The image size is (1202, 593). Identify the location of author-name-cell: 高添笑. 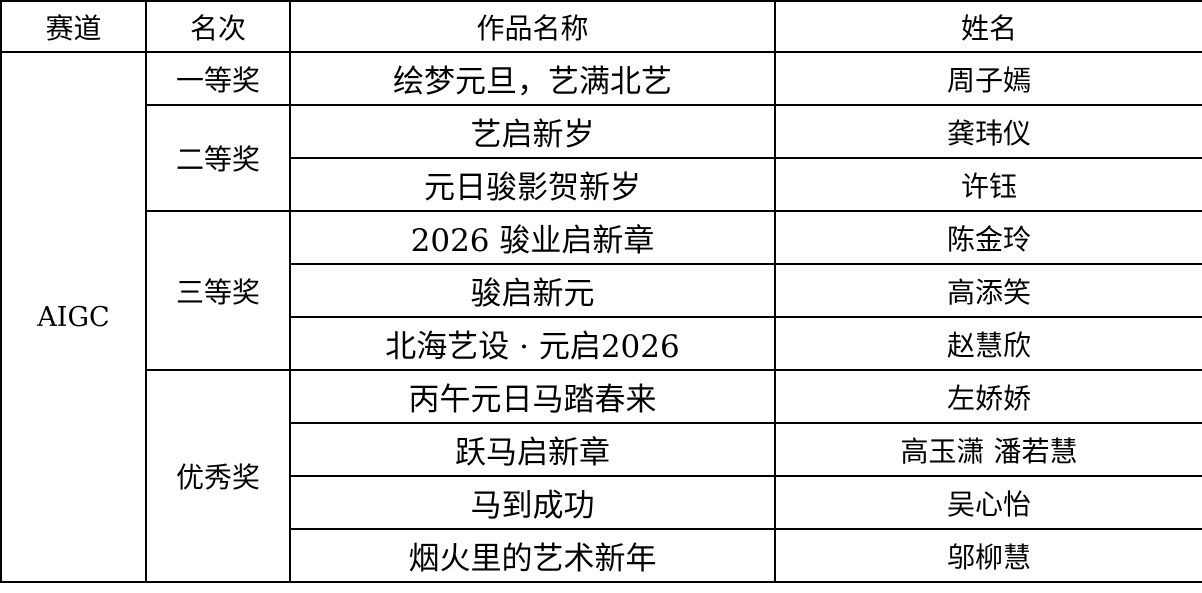
(988, 290).